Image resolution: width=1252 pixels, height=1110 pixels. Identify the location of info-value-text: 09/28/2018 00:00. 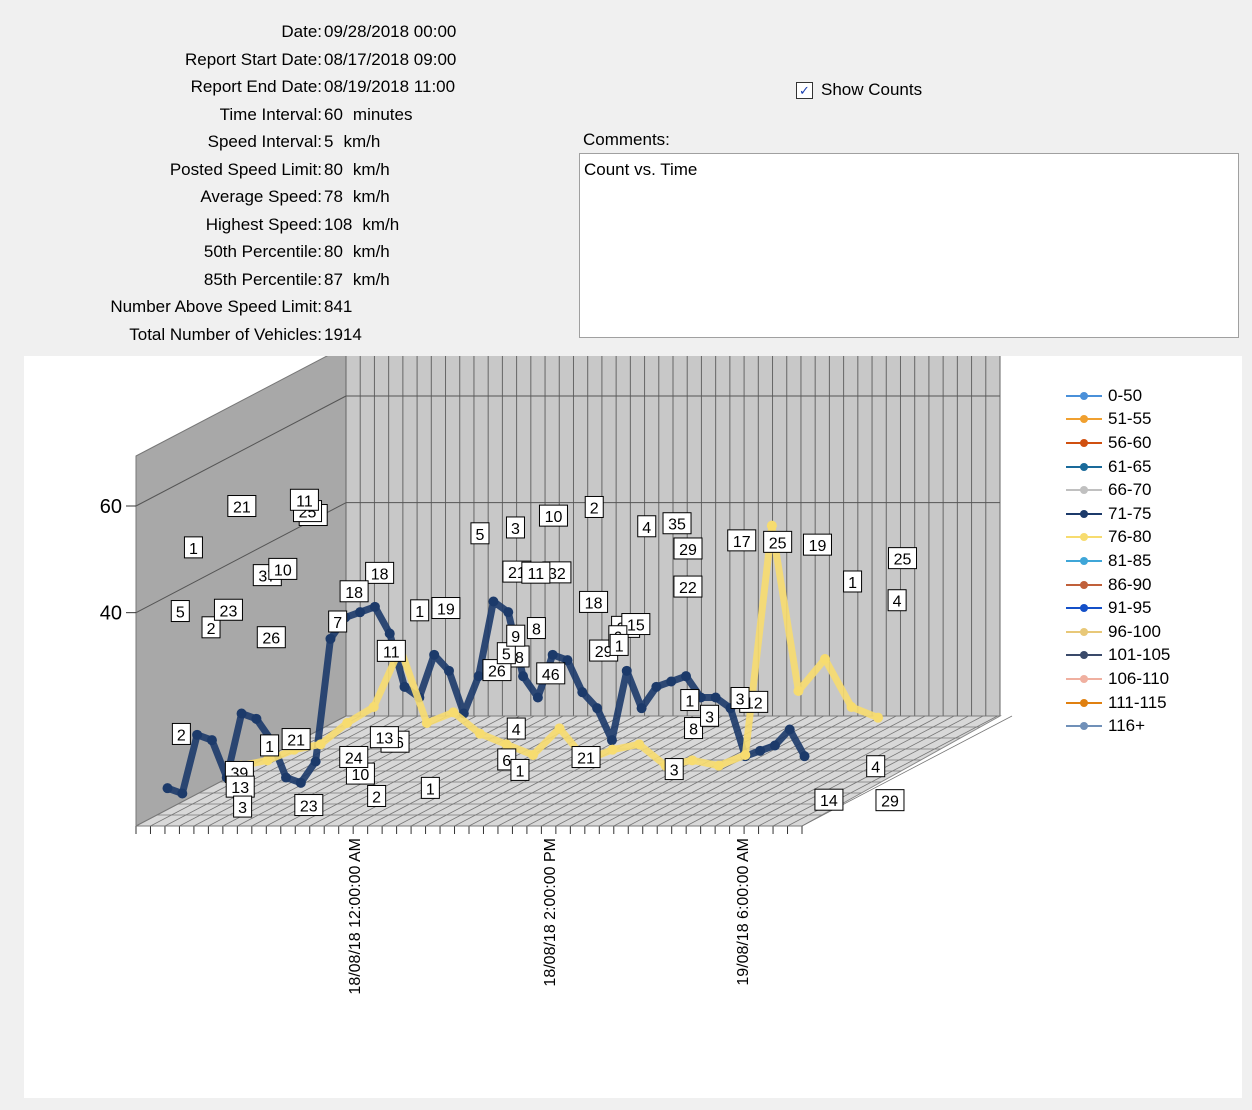
(390, 31).